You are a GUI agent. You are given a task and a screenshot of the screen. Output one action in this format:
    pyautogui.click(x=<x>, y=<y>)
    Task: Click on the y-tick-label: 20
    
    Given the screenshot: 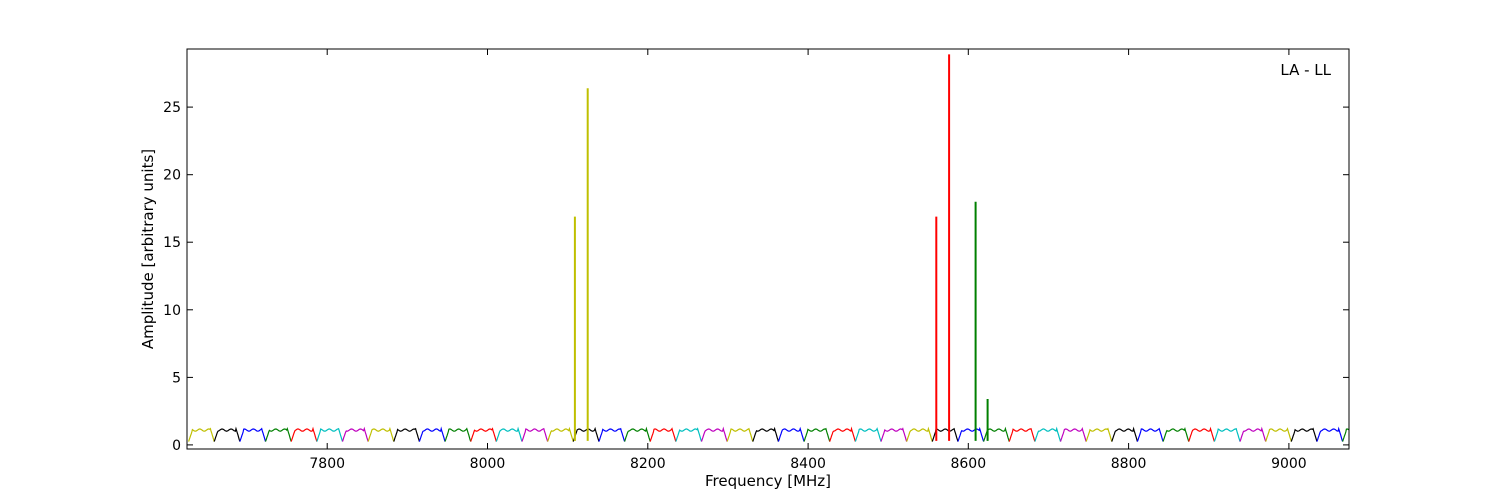 What is the action you would take?
    pyautogui.click(x=172, y=176)
    